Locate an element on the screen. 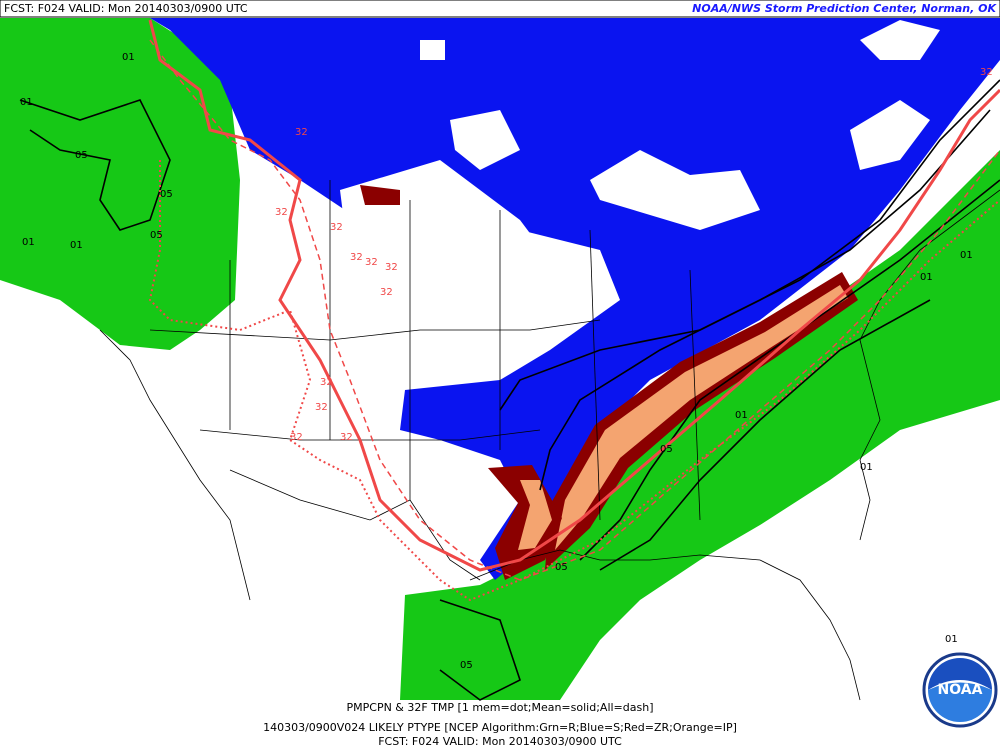 This screenshot has height=750, width=1000. rain-area is located at coordinates (120, 184).